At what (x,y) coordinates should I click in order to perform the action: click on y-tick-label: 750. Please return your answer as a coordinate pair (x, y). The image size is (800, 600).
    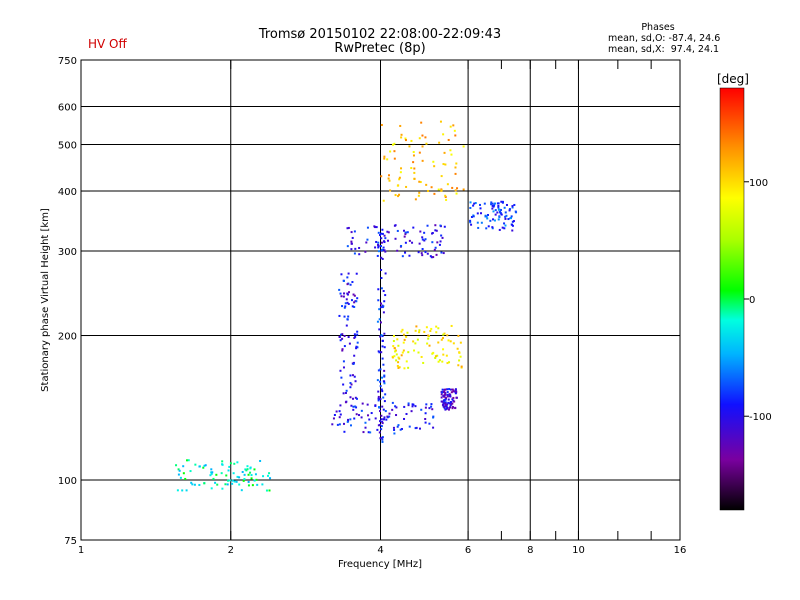
    Looking at the image, I should click on (67, 61).